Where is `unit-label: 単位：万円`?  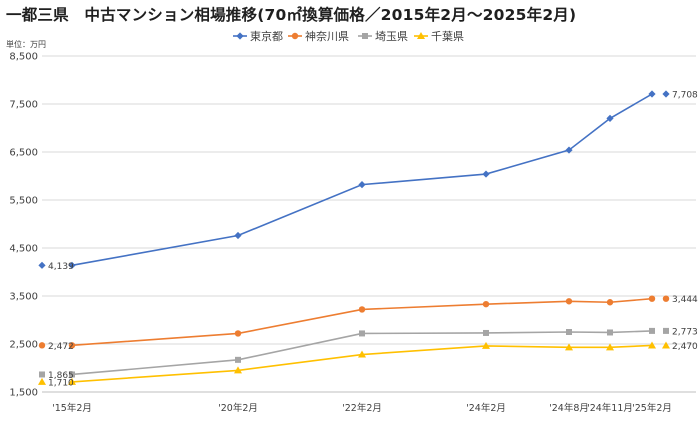
unit-label: 単位：万円 is located at coordinates (26, 44).